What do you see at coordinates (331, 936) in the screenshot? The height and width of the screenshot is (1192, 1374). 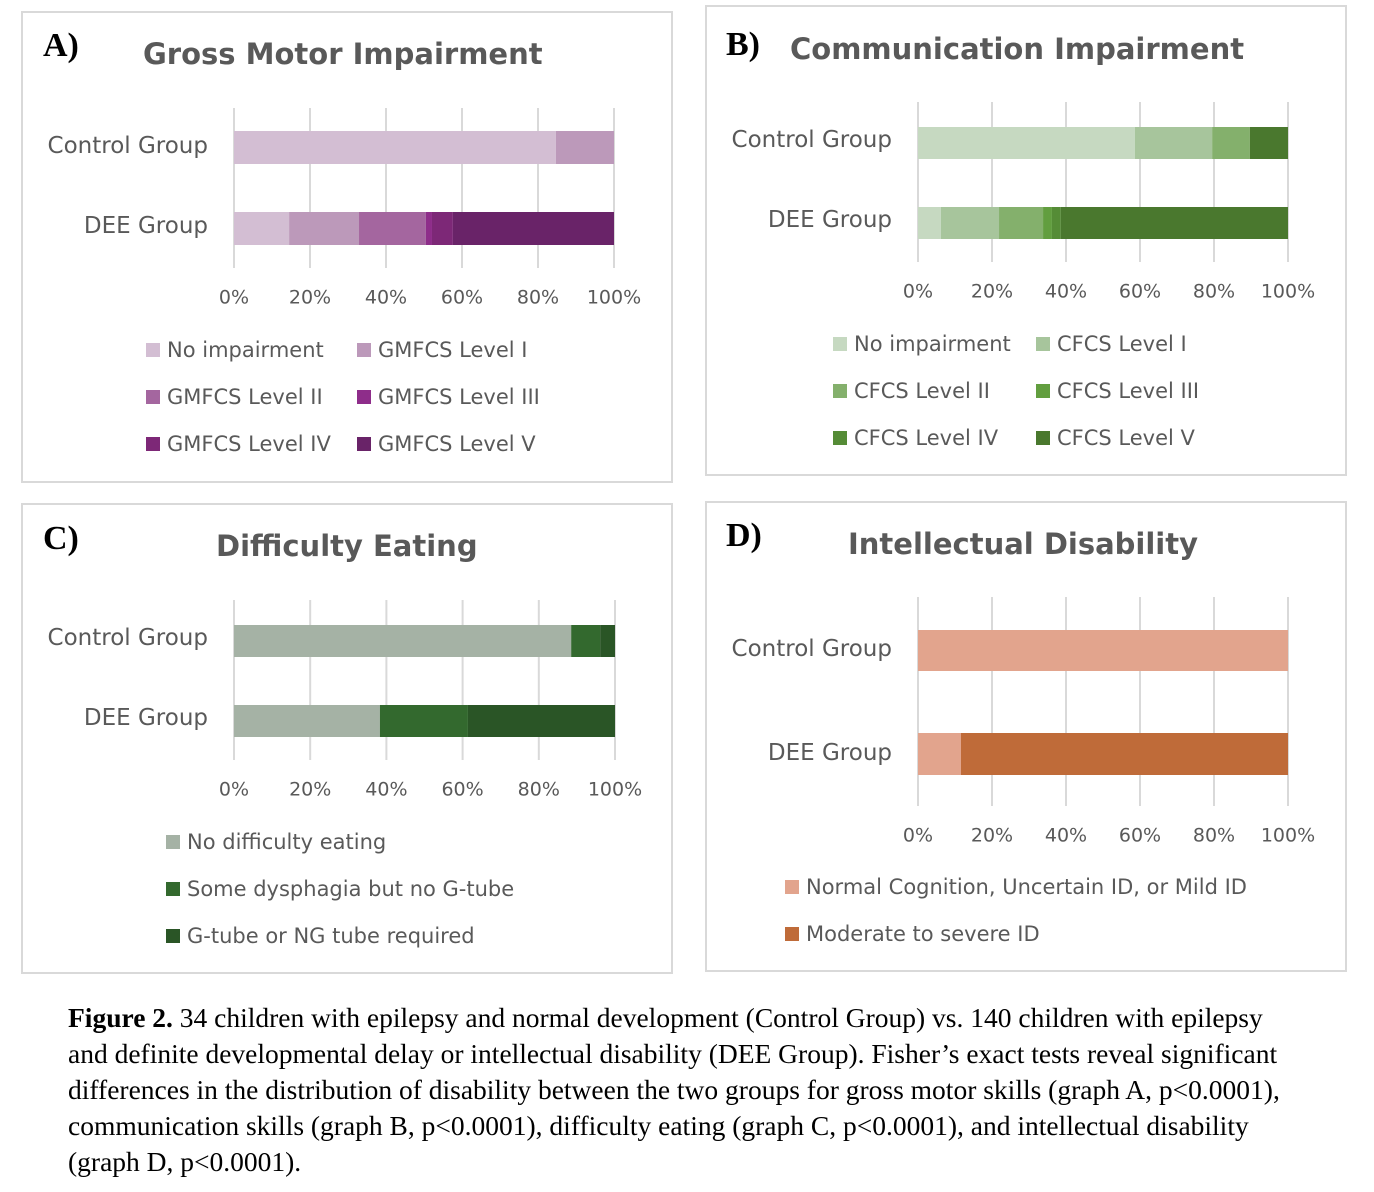 I see `legend-label: G-tube or NG tube required` at bounding box center [331, 936].